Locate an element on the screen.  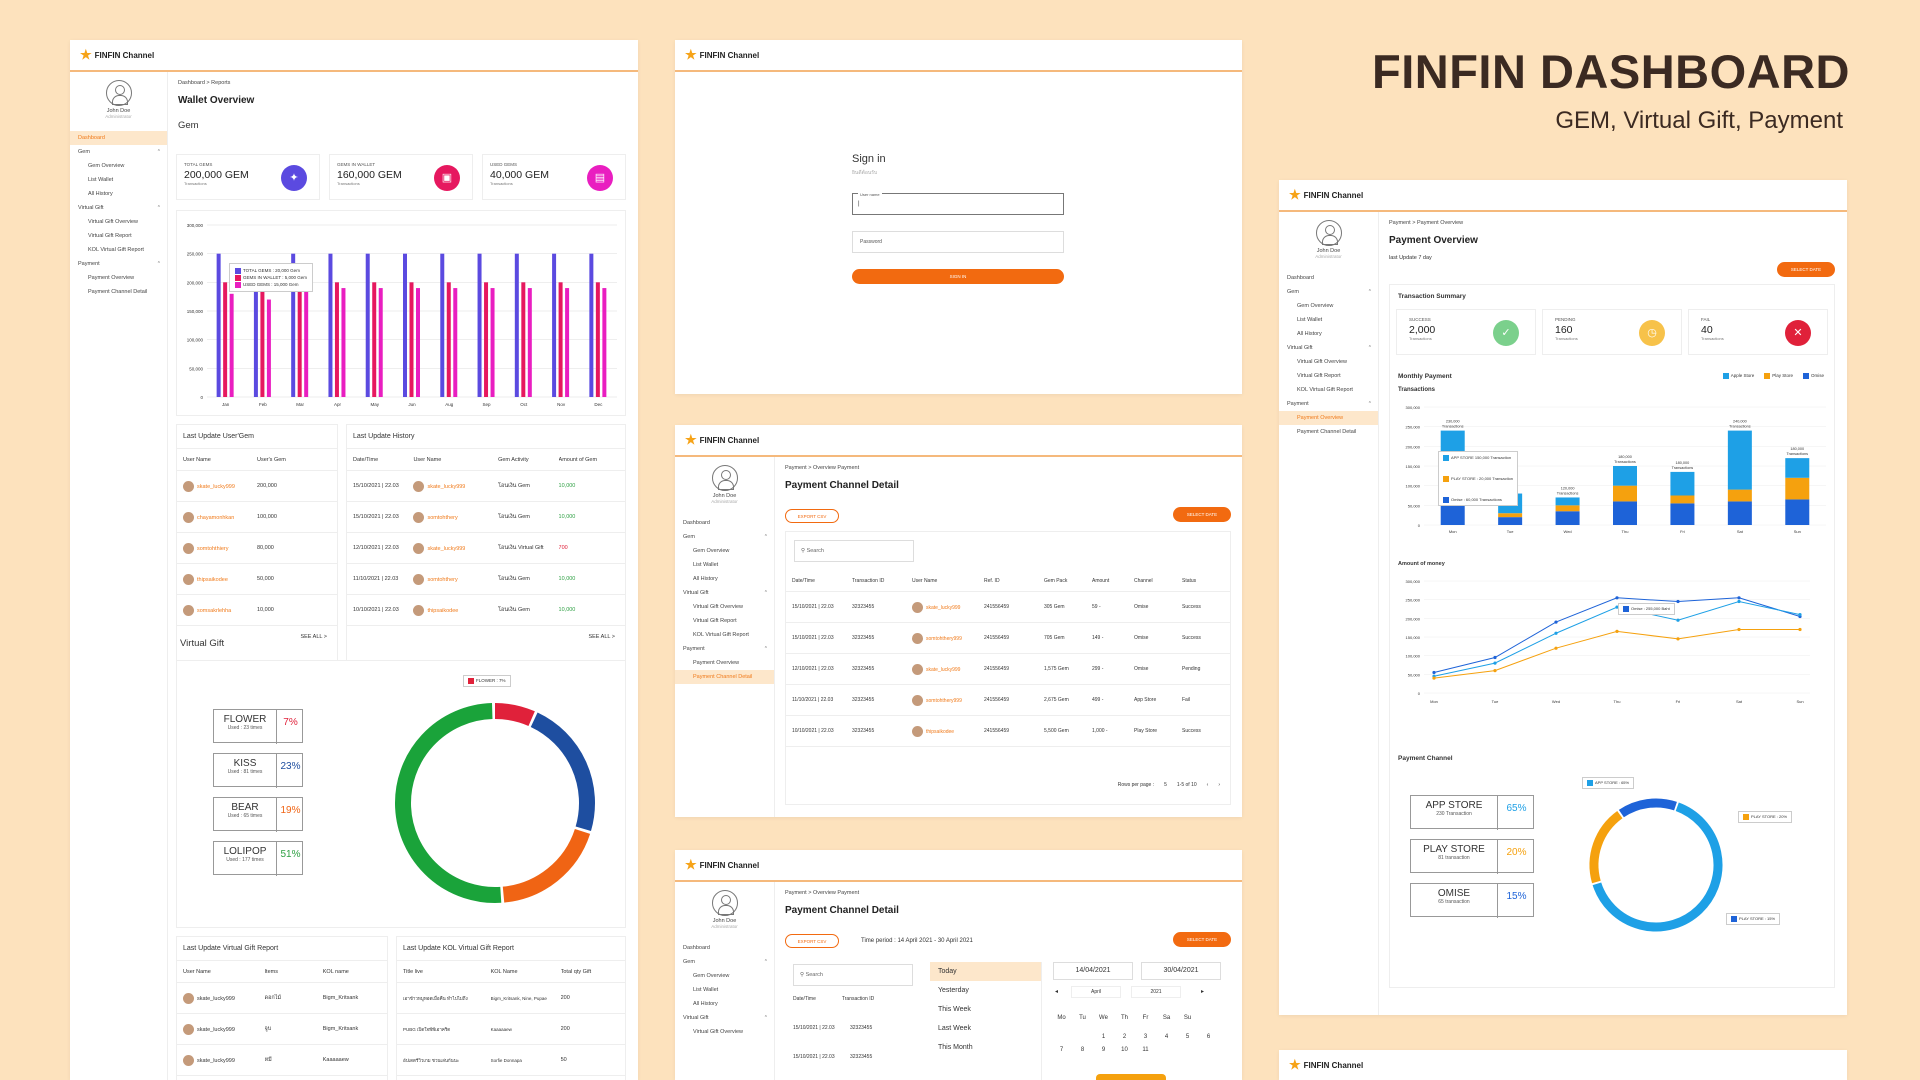
calendar-day: 4 is located at coordinates (1166, 1037).